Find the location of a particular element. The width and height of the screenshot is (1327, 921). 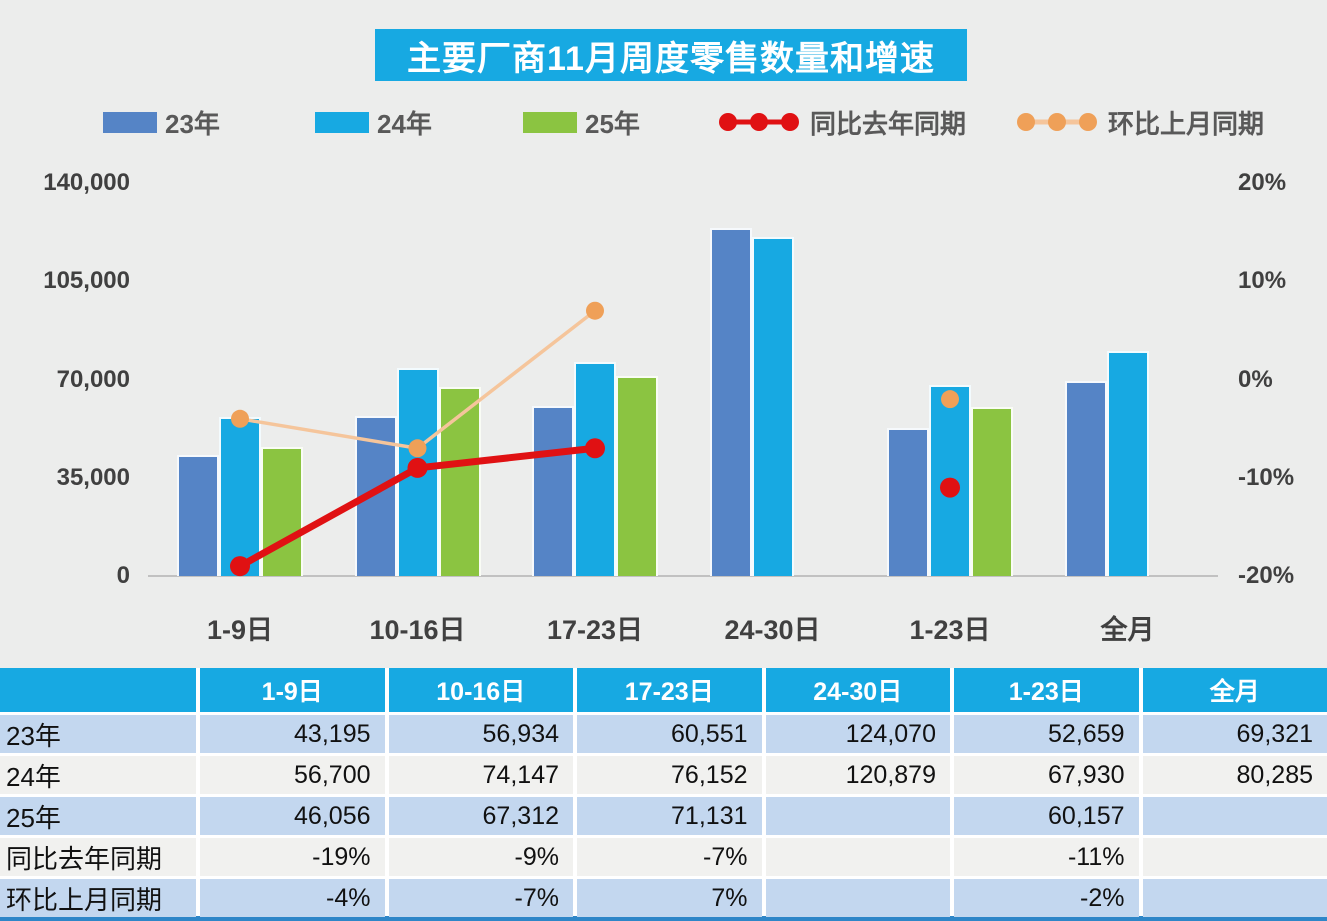

chart-legend: 23年 24年 25年 同比去年同期 环比上月同期 is located at coordinates (663, 122).